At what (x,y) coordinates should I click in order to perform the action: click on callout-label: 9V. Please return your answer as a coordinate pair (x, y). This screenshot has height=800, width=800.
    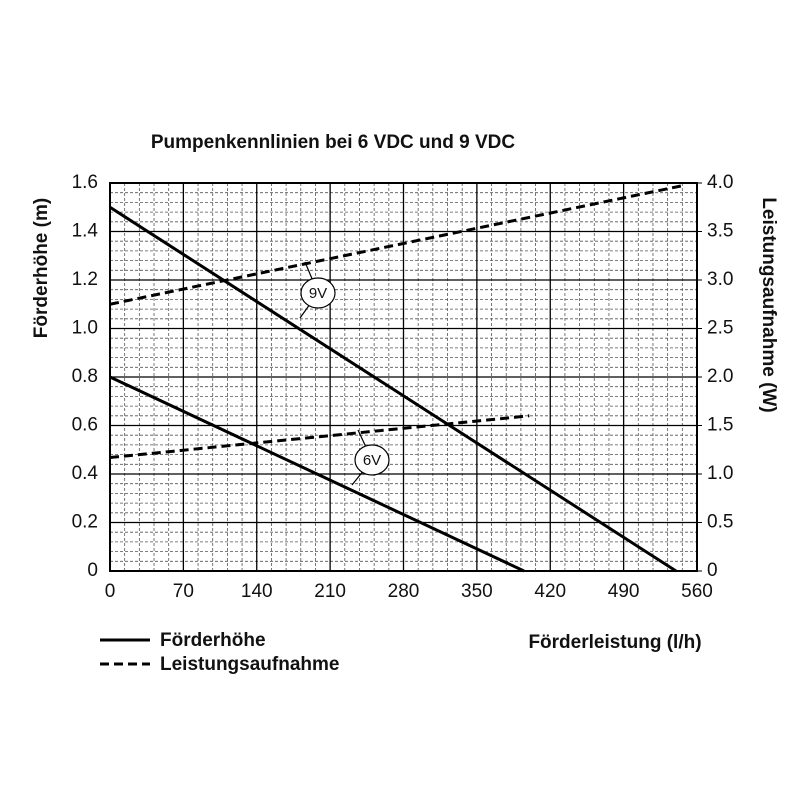
    Looking at the image, I should click on (318, 293).